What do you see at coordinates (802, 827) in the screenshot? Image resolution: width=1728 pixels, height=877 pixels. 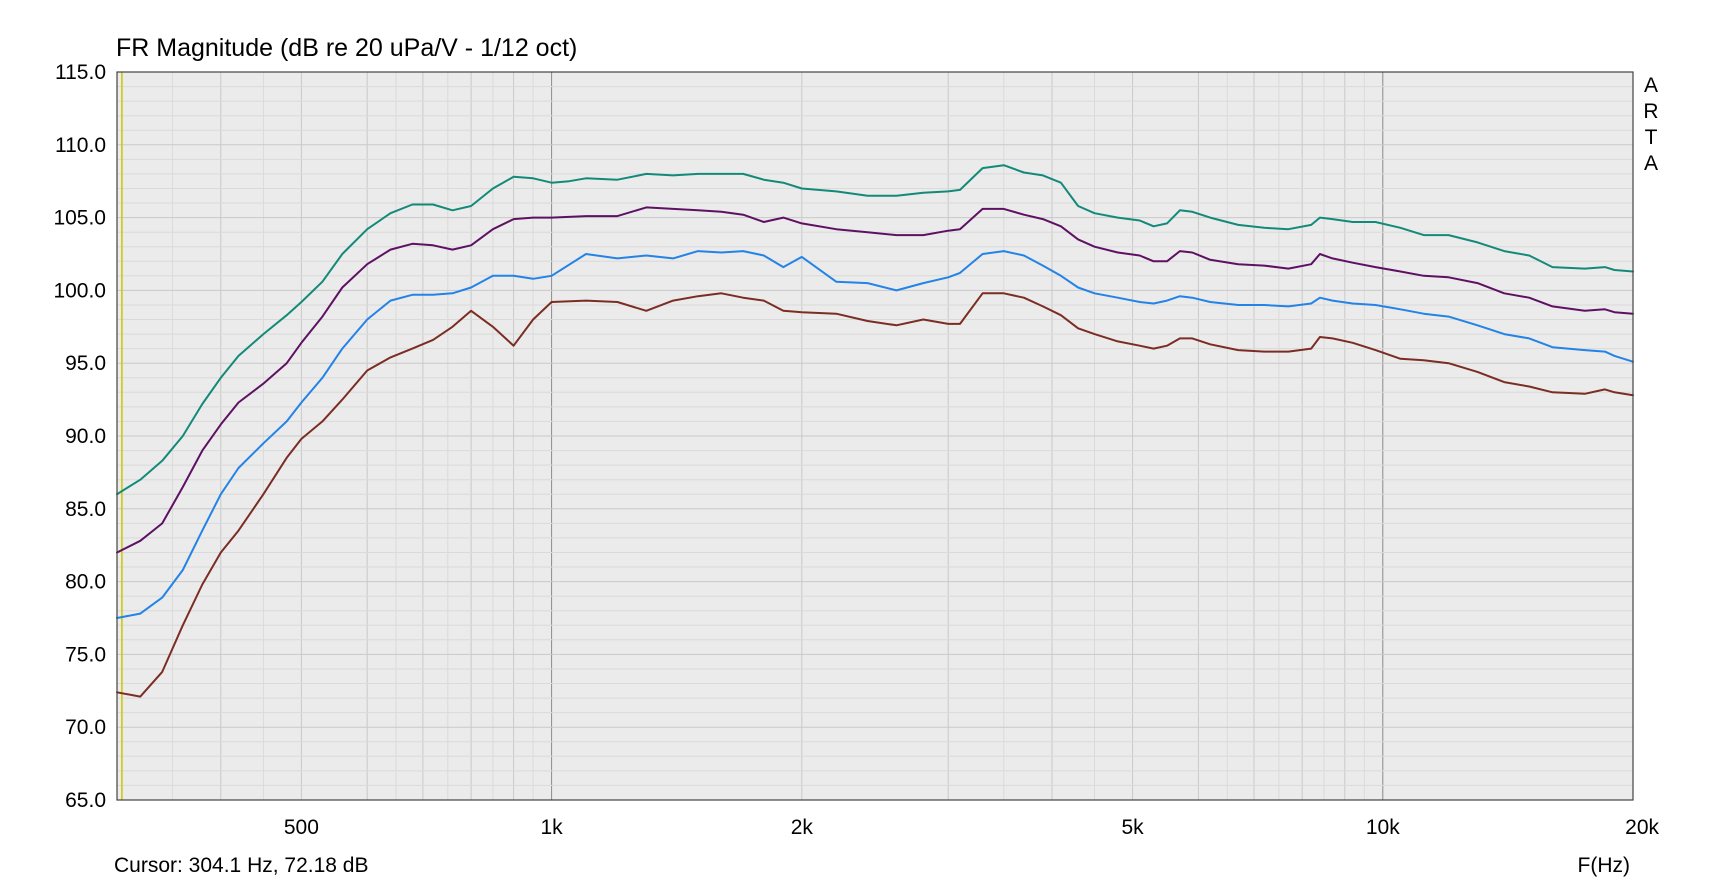 I see `x-tick-label: 2k` at bounding box center [802, 827].